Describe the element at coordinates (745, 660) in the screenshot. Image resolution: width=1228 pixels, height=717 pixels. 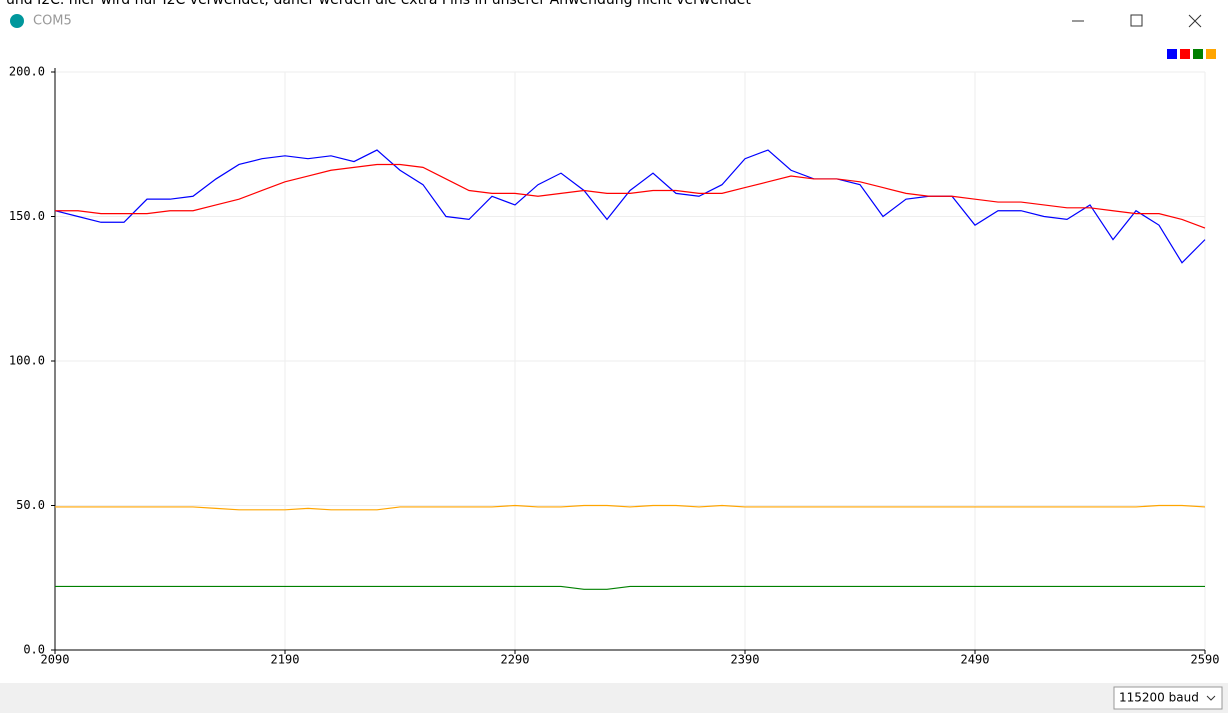
I see `x-tick-label: 2390` at that location.